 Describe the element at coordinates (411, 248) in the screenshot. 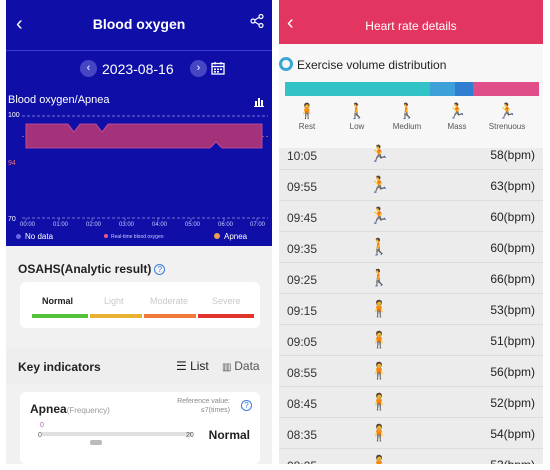

I see `list-item: 09:35 🚶 60(bpm)` at that location.